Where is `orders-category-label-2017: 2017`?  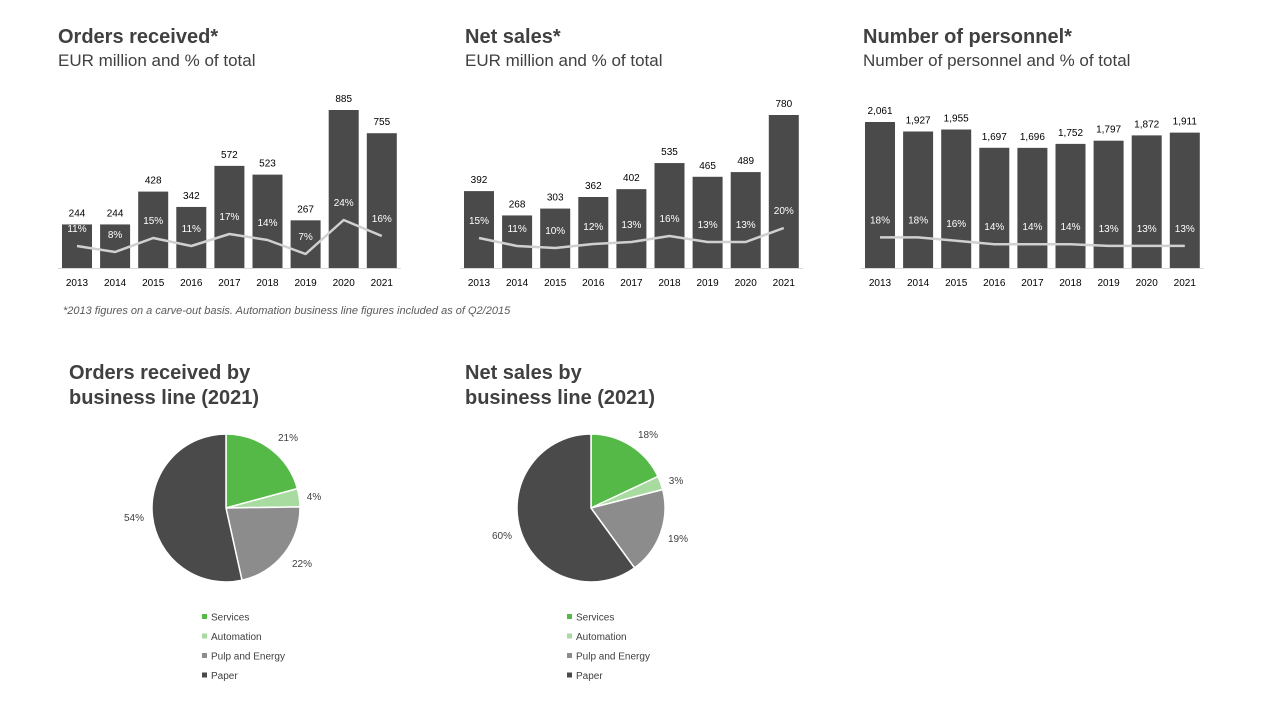 orders-category-label-2017: 2017 is located at coordinates (229, 283).